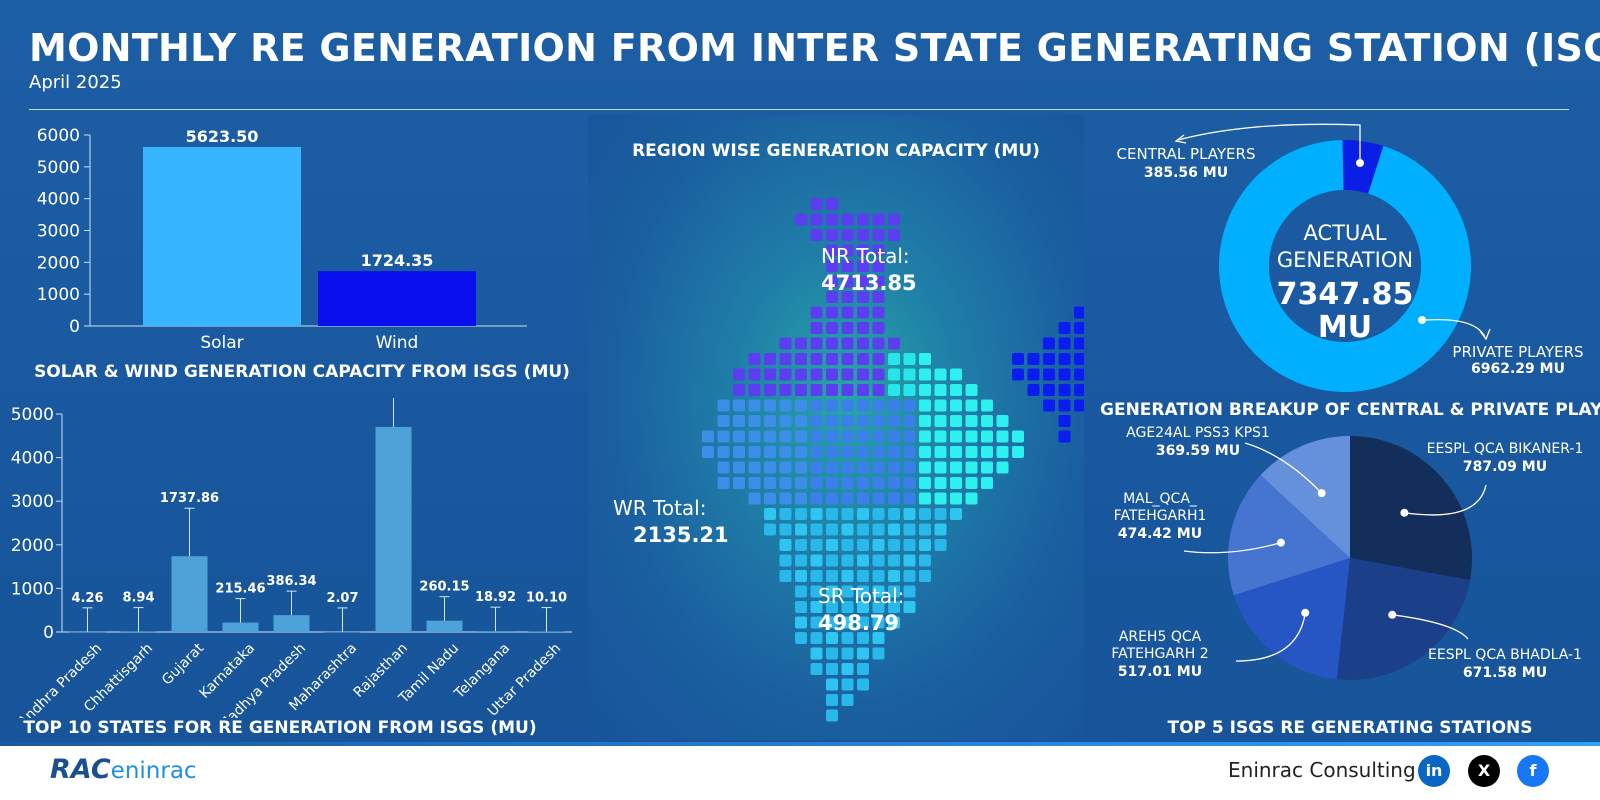 The width and height of the screenshot is (1600, 800). Describe the element at coordinates (123, 769) in the screenshot. I see `company-logo: RACeninrac` at that location.